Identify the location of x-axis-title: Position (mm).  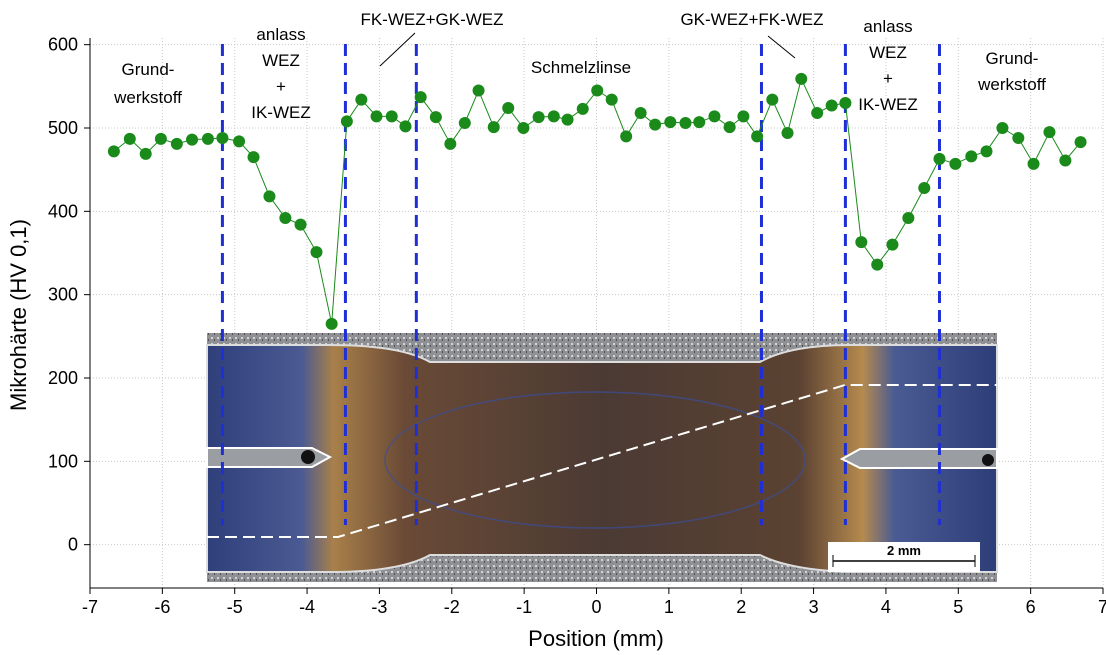
(596, 638).